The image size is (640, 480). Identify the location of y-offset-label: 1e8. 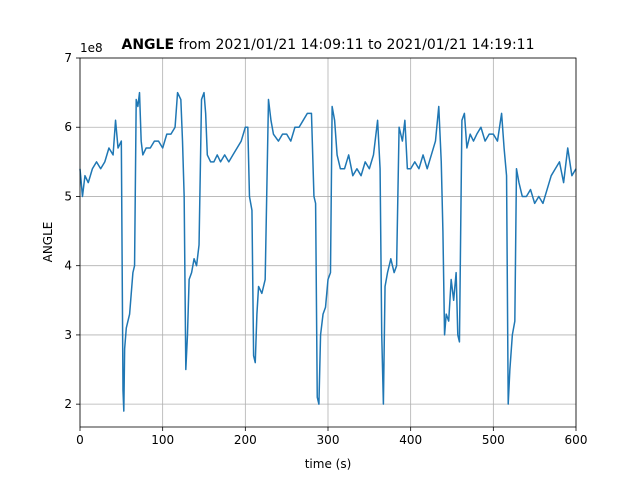
(91, 48).